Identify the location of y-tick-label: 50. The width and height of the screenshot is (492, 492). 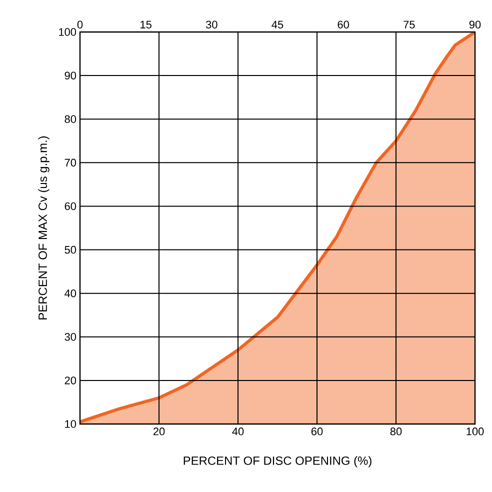
(70, 250).